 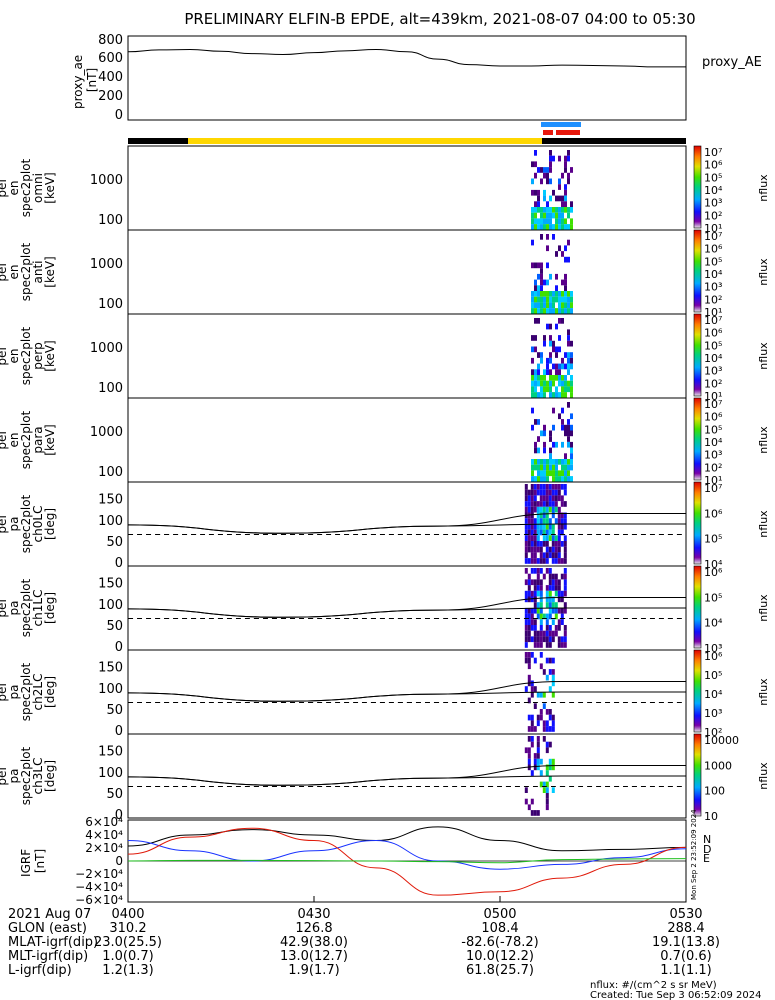 What do you see at coordinates (713, 371) in the screenshot?
I see `colorbar-label: 10³` at bounding box center [713, 371].